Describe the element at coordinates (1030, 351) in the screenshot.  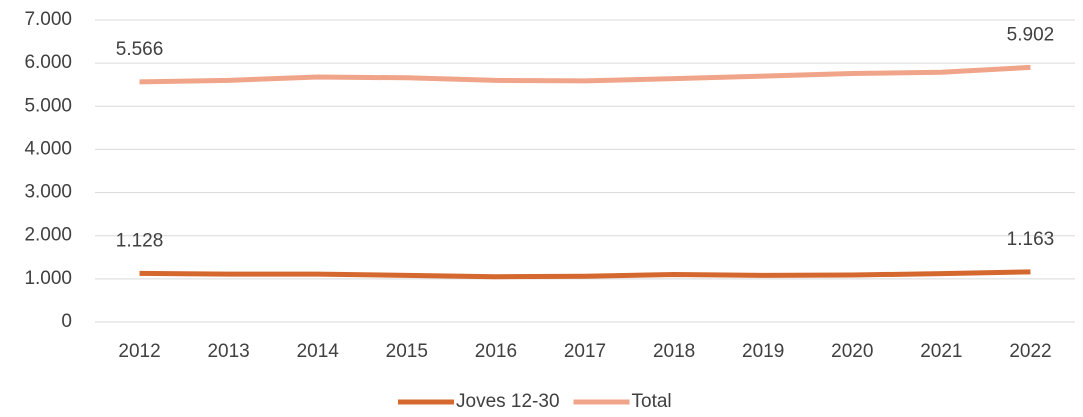
I see `x-tick-label: 2022` at that location.